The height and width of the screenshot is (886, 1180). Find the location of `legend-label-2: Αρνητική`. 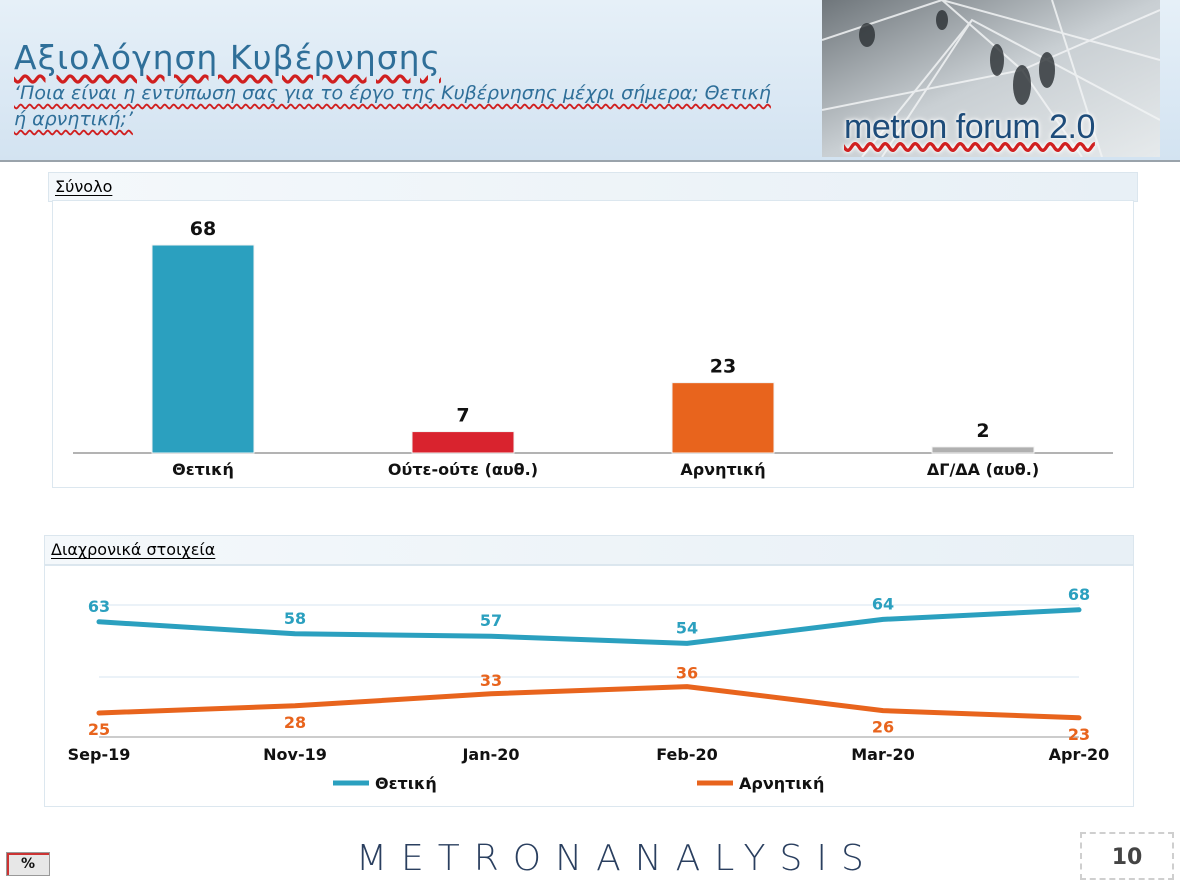

legend-label-2: Αρνητική is located at coordinates (781, 783).